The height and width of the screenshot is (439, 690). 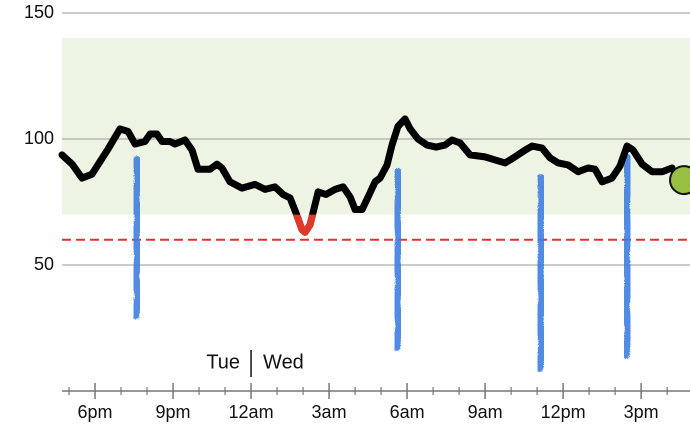 What do you see at coordinates (563, 412) in the screenshot?
I see `x-tick-label: 12pm` at bounding box center [563, 412].